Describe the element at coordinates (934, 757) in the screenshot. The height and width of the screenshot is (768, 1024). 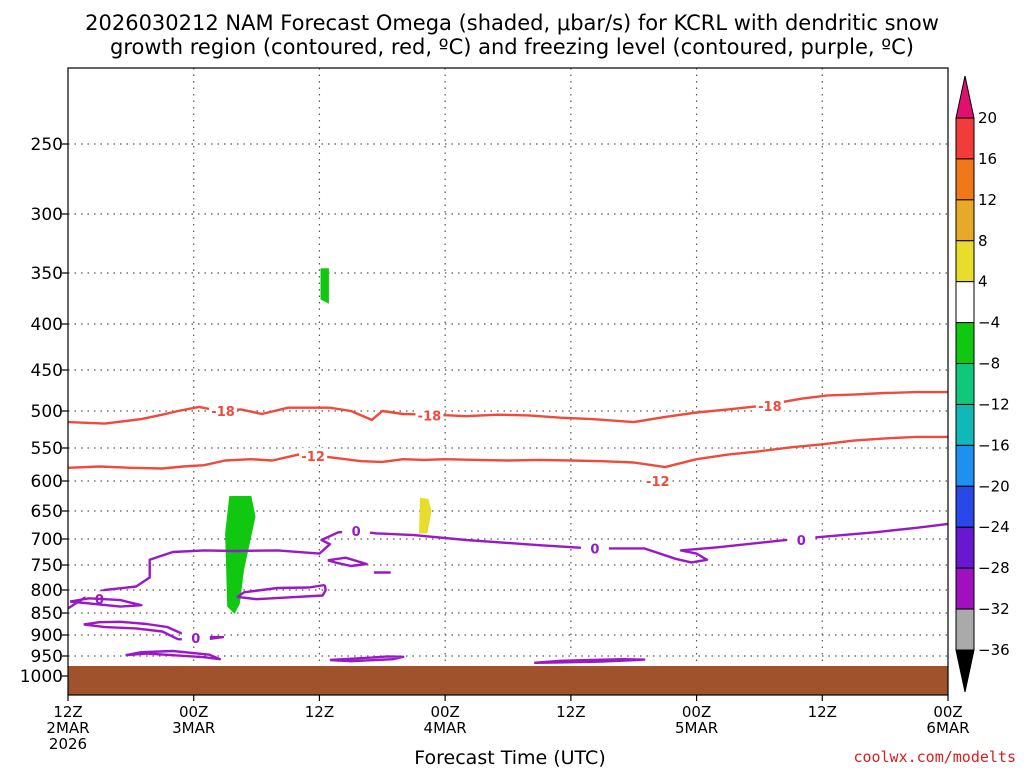
I see `credit-text: coolwx.com/modelts` at that location.